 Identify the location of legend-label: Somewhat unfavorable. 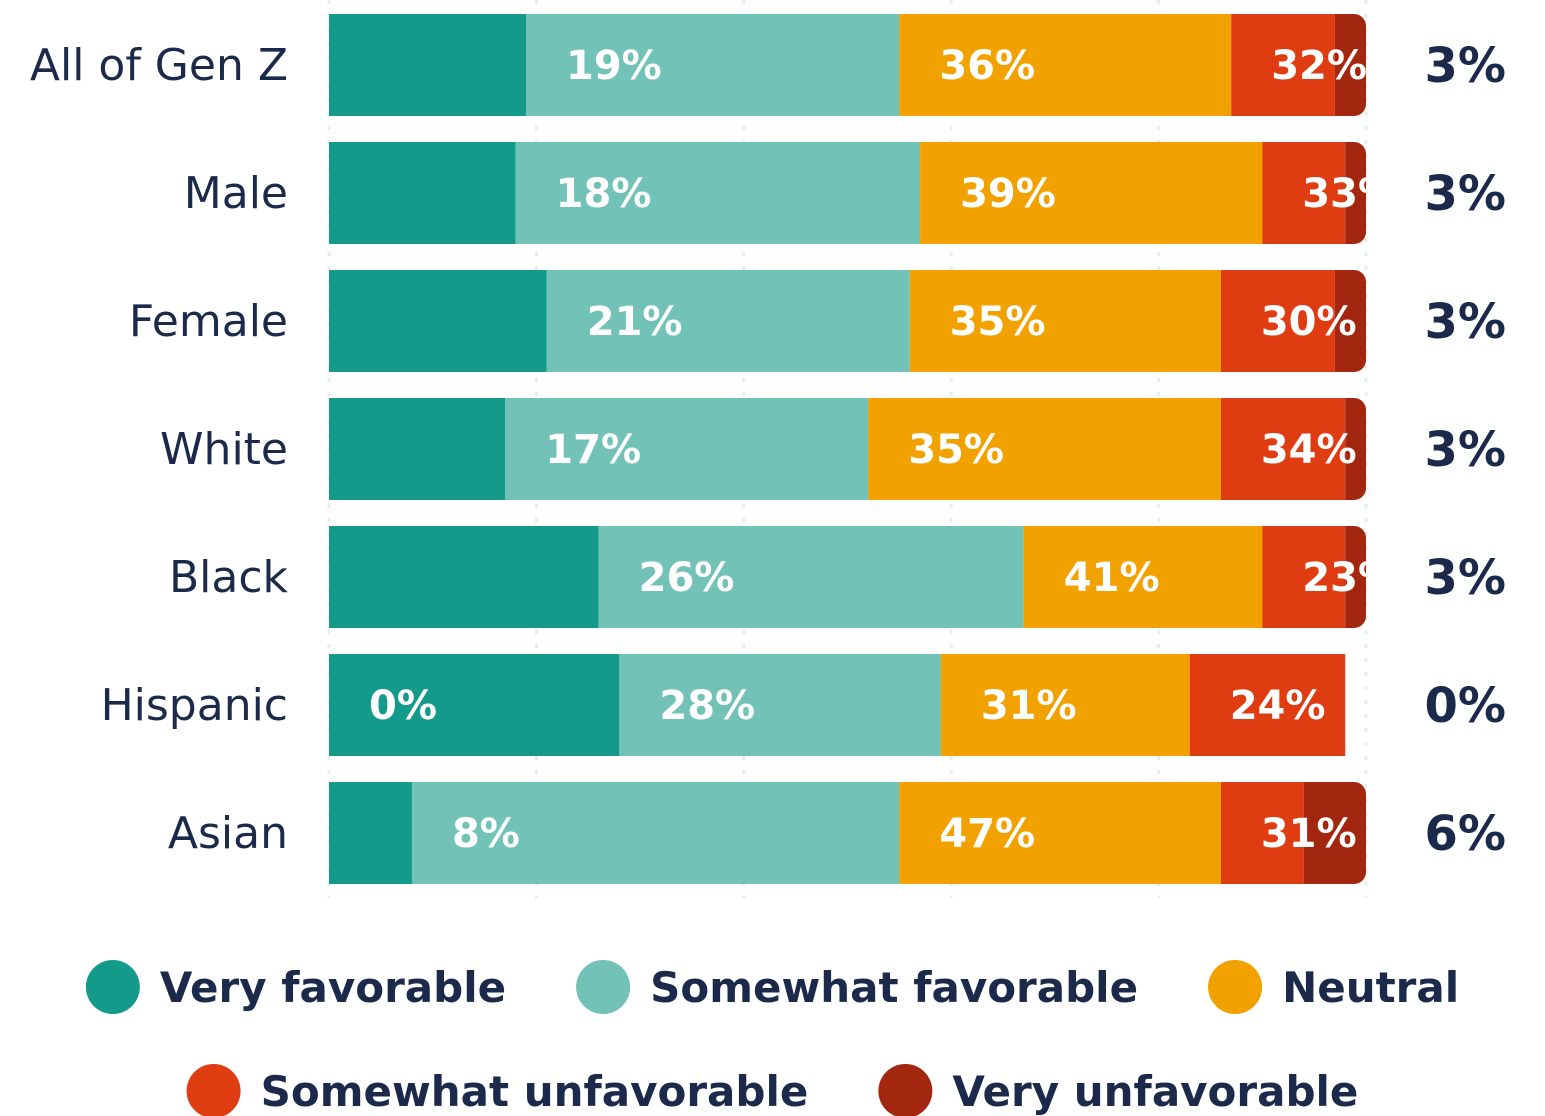
(535, 1091).